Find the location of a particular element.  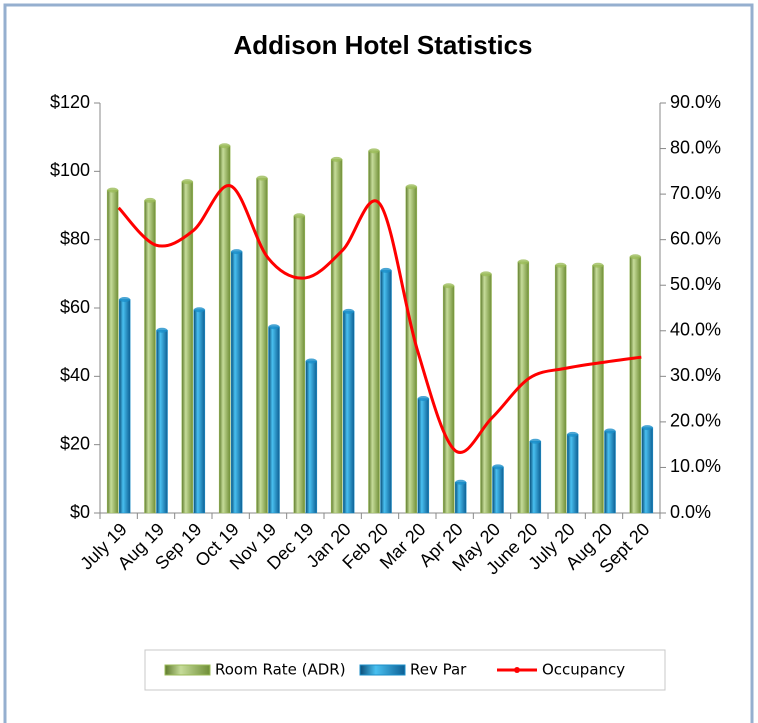

y-tick-label: $60 is located at coordinates (75, 307).